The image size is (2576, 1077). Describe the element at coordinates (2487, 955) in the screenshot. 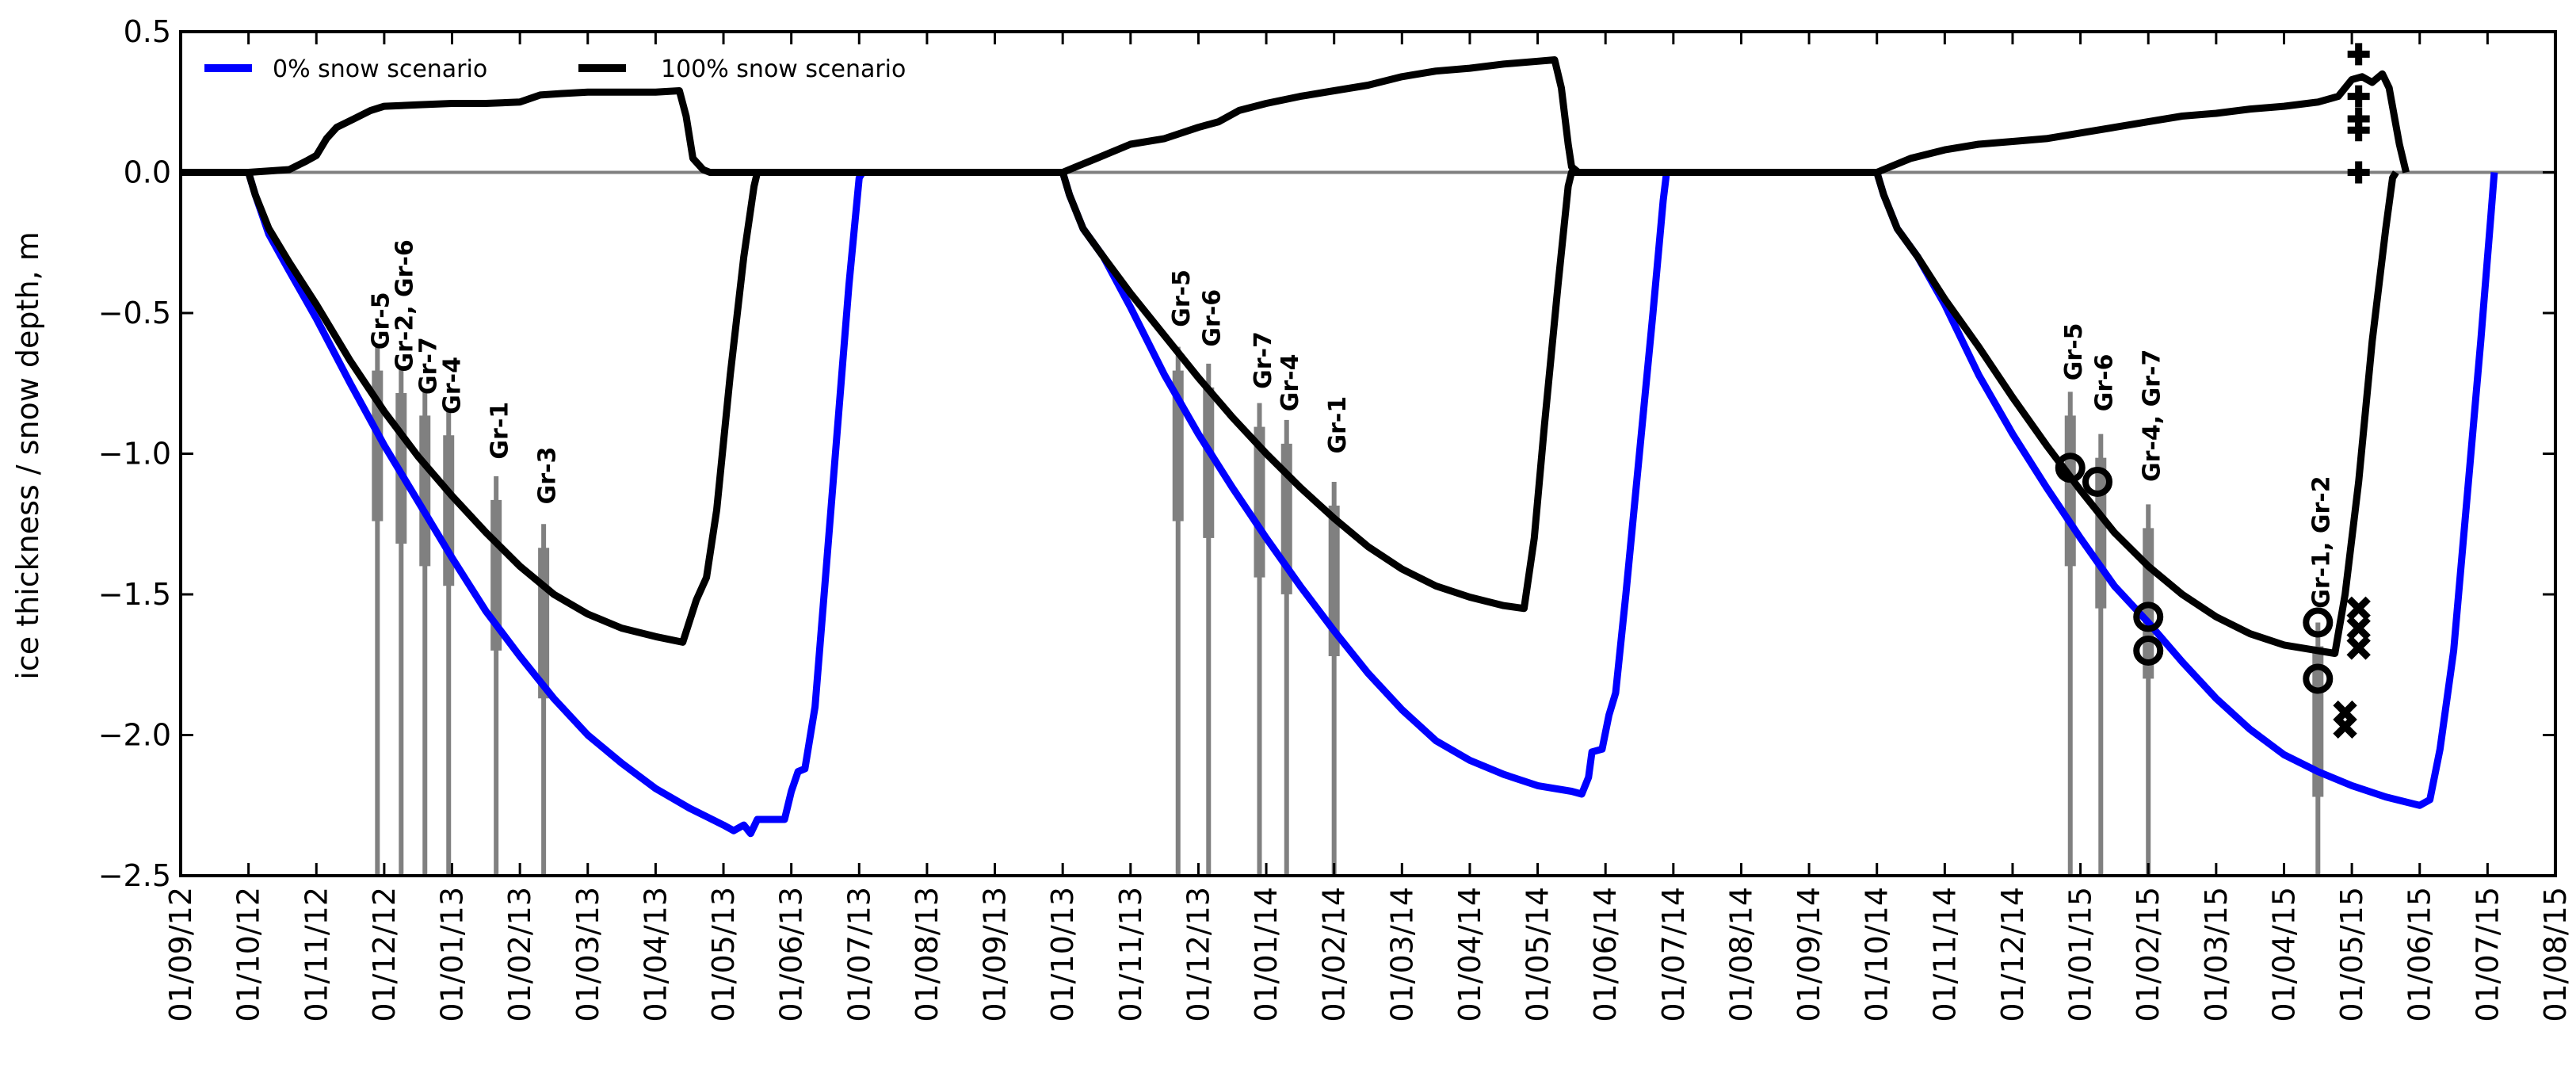

I see `x-tick-label: 01/07/15` at that location.